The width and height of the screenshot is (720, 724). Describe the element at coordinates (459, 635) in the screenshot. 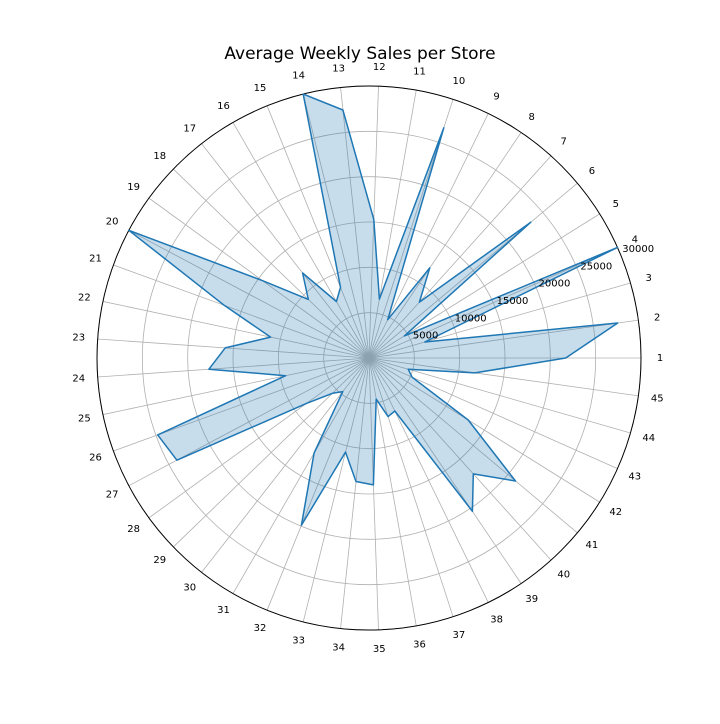

I see `category-label: 37` at that location.